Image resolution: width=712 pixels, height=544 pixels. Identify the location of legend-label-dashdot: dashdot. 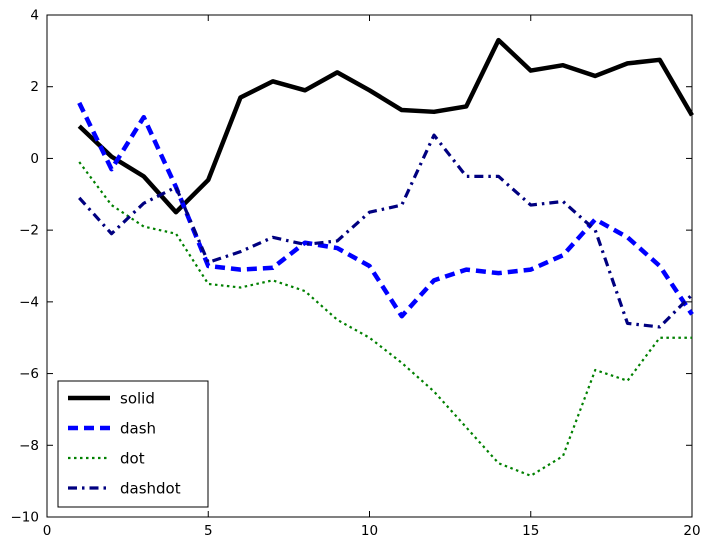
(150, 489).